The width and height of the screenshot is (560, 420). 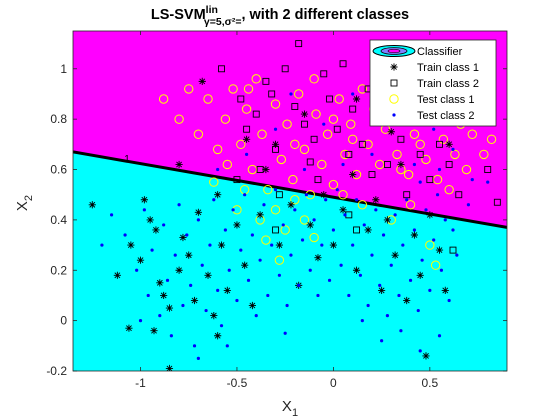 What do you see at coordinates (445, 116) in the screenshot?
I see `legend-test-class-2-label: Test class 2` at bounding box center [445, 116].